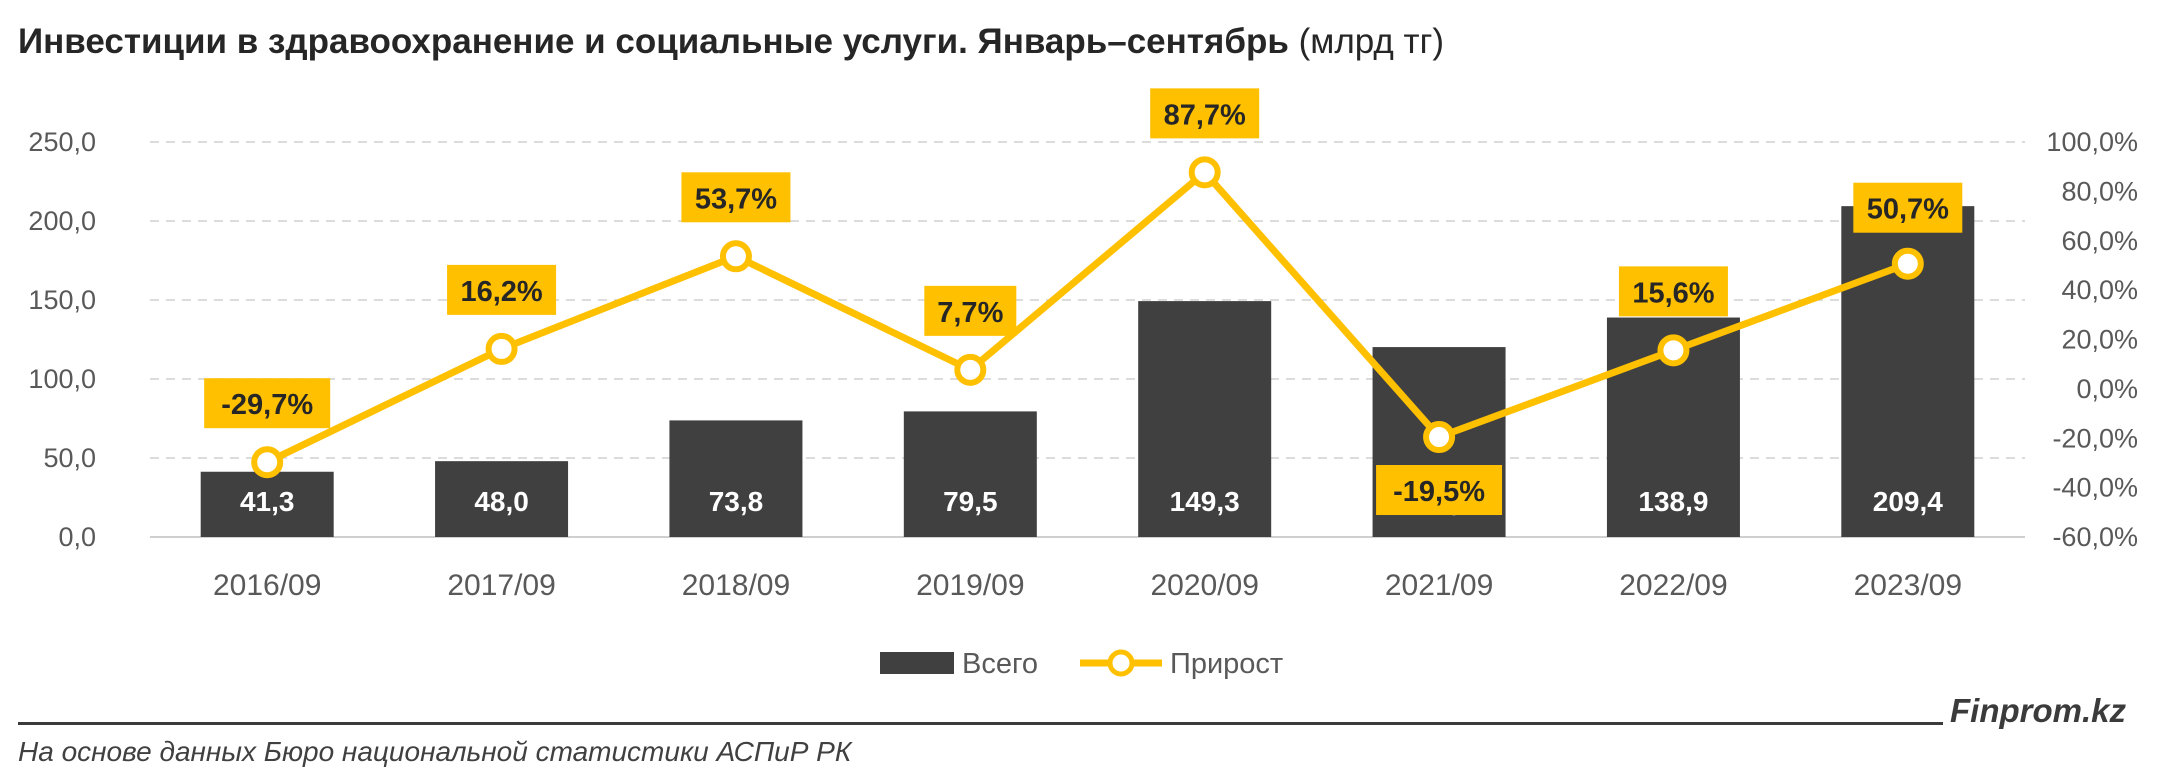 The height and width of the screenshot is (783, 2160). I want to click on growth-label-text: -19,5%, so click(1439, 492).